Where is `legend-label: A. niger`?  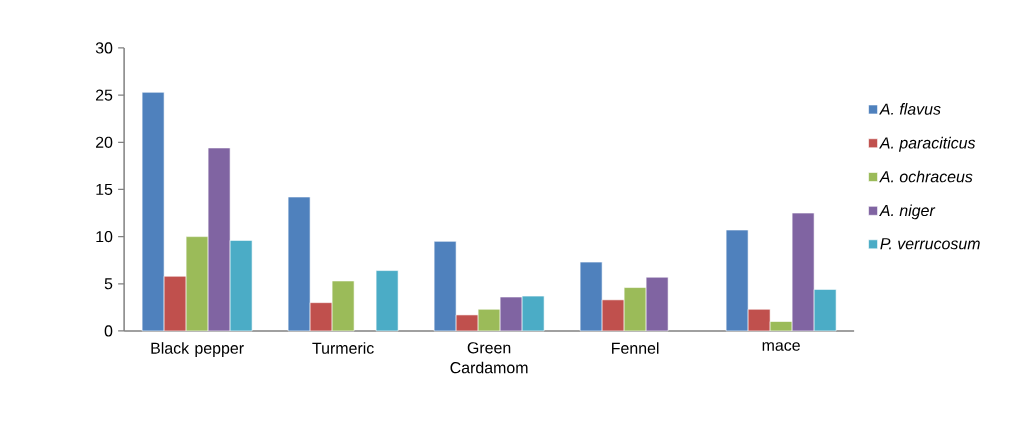
legend-label: A. niger is located at coordinates (907, 212).